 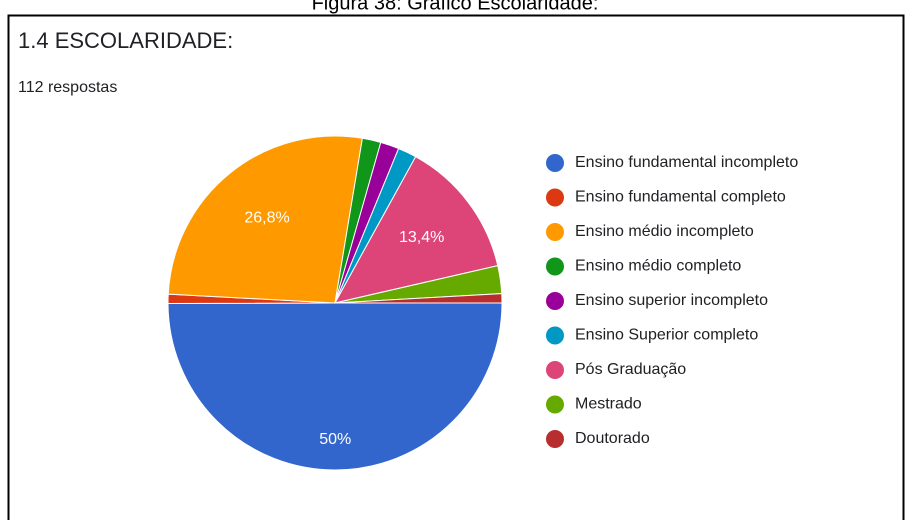 I want to click on legend-label: Ensino fundamental completo, so click(x=680, y=197).